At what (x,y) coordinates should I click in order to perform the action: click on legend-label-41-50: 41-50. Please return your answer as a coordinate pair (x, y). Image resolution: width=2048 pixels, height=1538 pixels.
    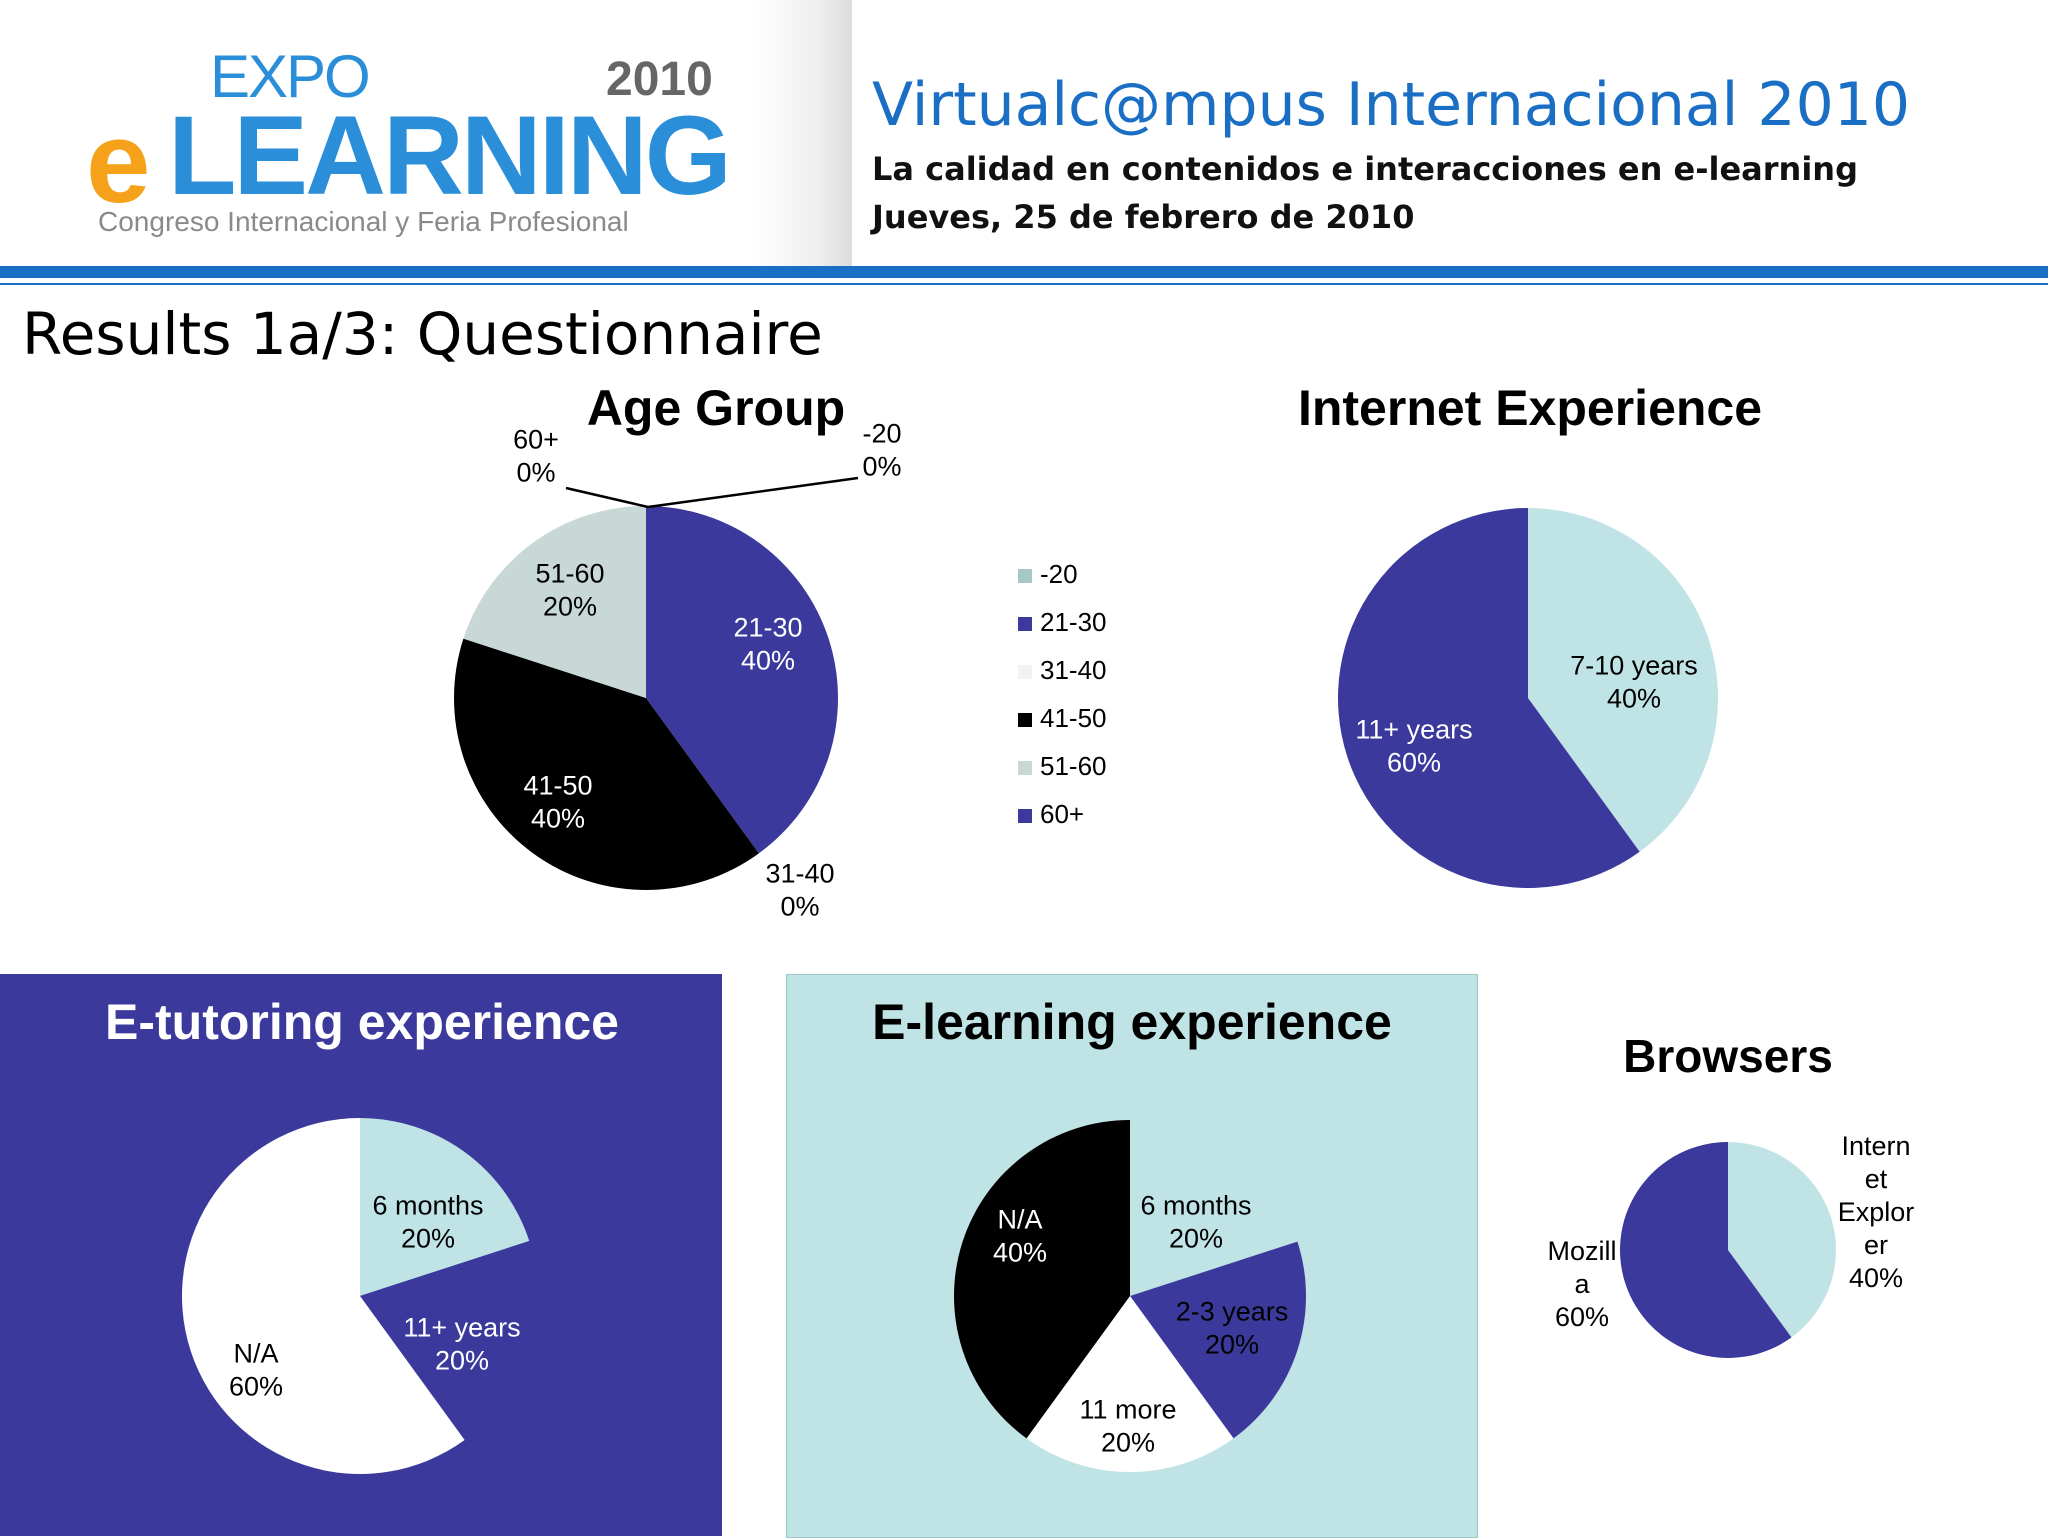
    Looking at the image, I should click on (1073, 718).